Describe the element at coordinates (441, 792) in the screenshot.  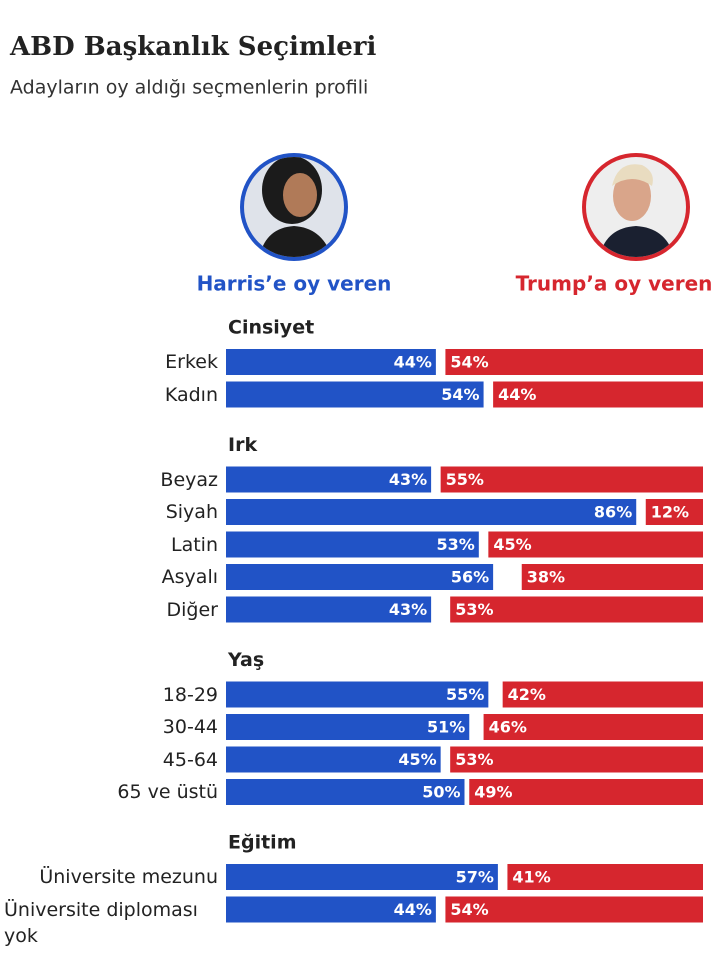
I see `harris-value-label: 50%` at that location.